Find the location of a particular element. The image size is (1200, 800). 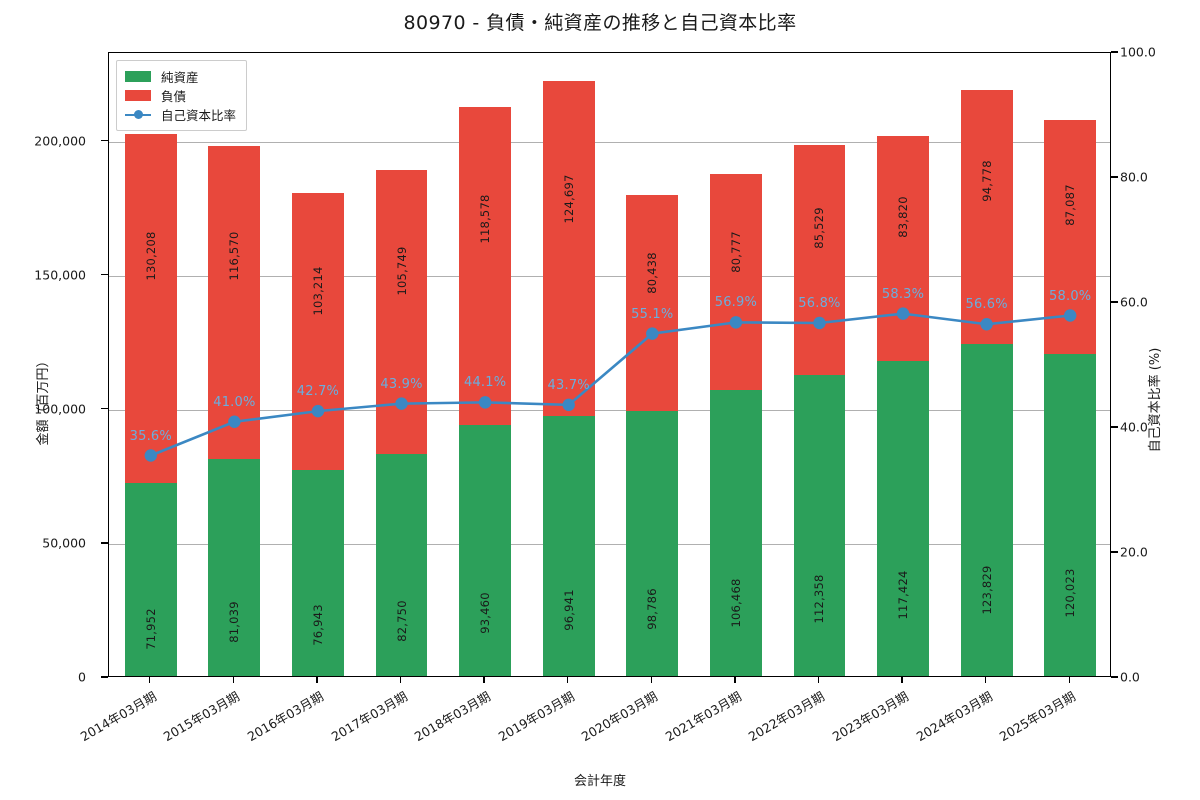

legend-label-liabilities: 負債 is located at coordinates (174, 96).